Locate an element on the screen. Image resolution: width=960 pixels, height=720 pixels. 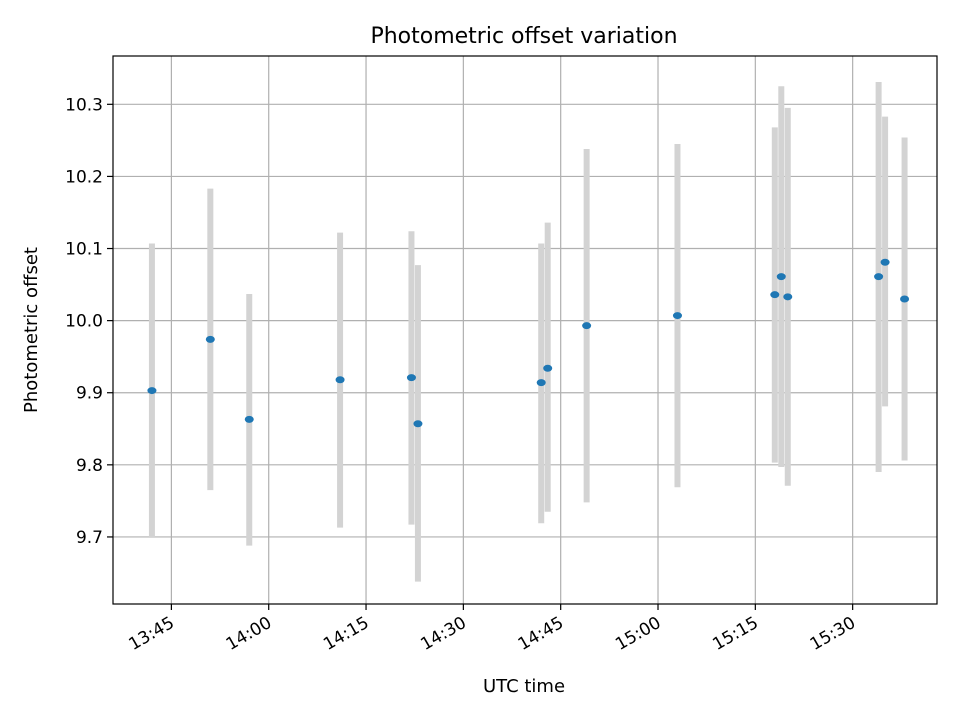
y-axis-label: Photometric offset is located at coordinates (31, 330).